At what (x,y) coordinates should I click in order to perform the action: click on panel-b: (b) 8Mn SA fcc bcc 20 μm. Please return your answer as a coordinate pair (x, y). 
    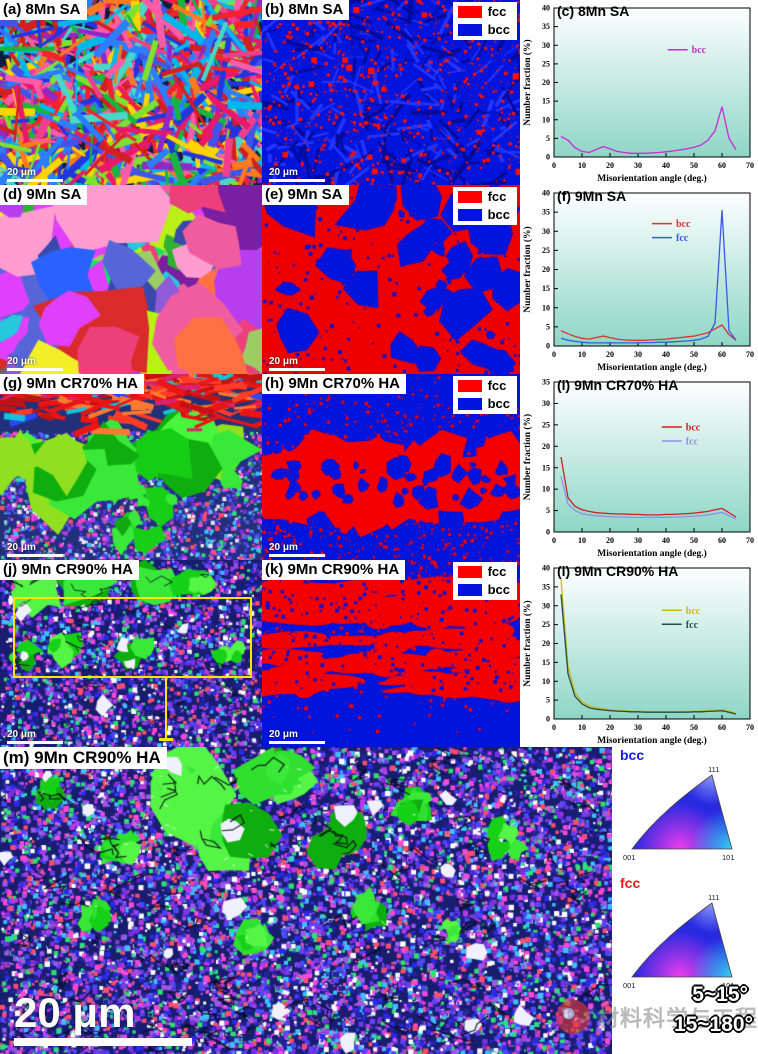
    Looking at the image, I should click on (391, 92).